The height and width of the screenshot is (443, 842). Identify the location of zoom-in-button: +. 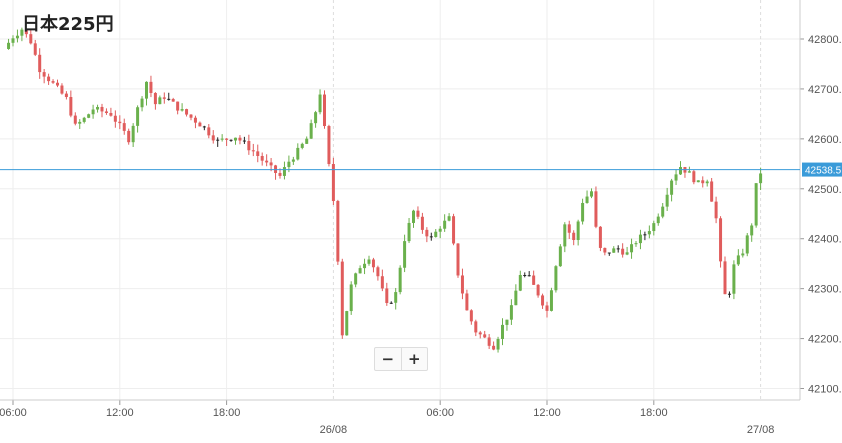
(414, 359).